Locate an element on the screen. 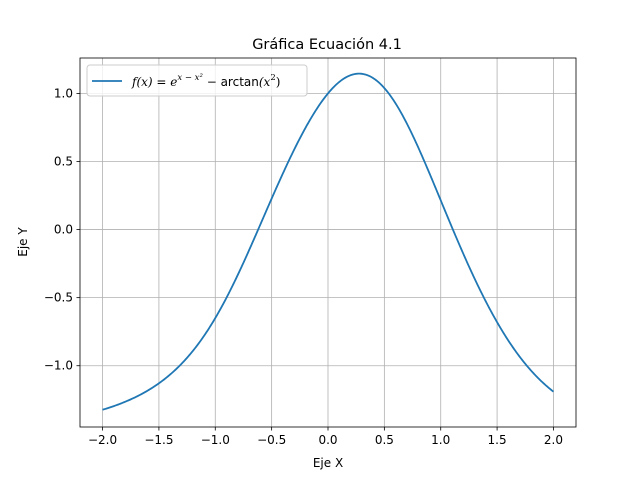 Image resolution: width=640 pixels, height=480 pixels. legend: f(x) = ex − x² − arctan(x2) is located at coordinates (197, 80).